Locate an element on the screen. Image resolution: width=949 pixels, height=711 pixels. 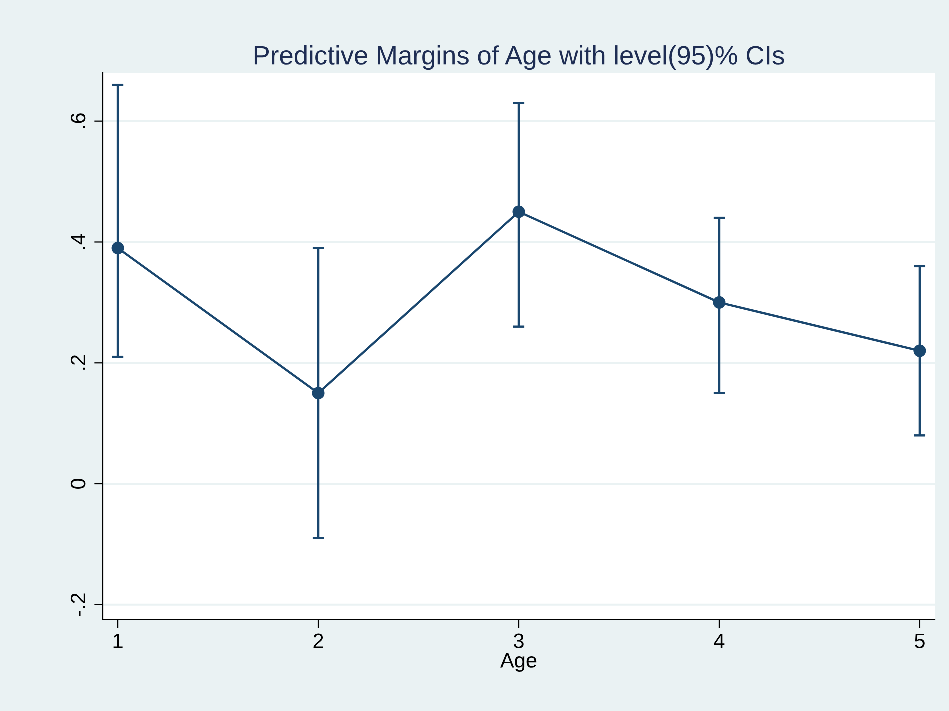
x-axis-title: Age is located at coordinates (518, 662).